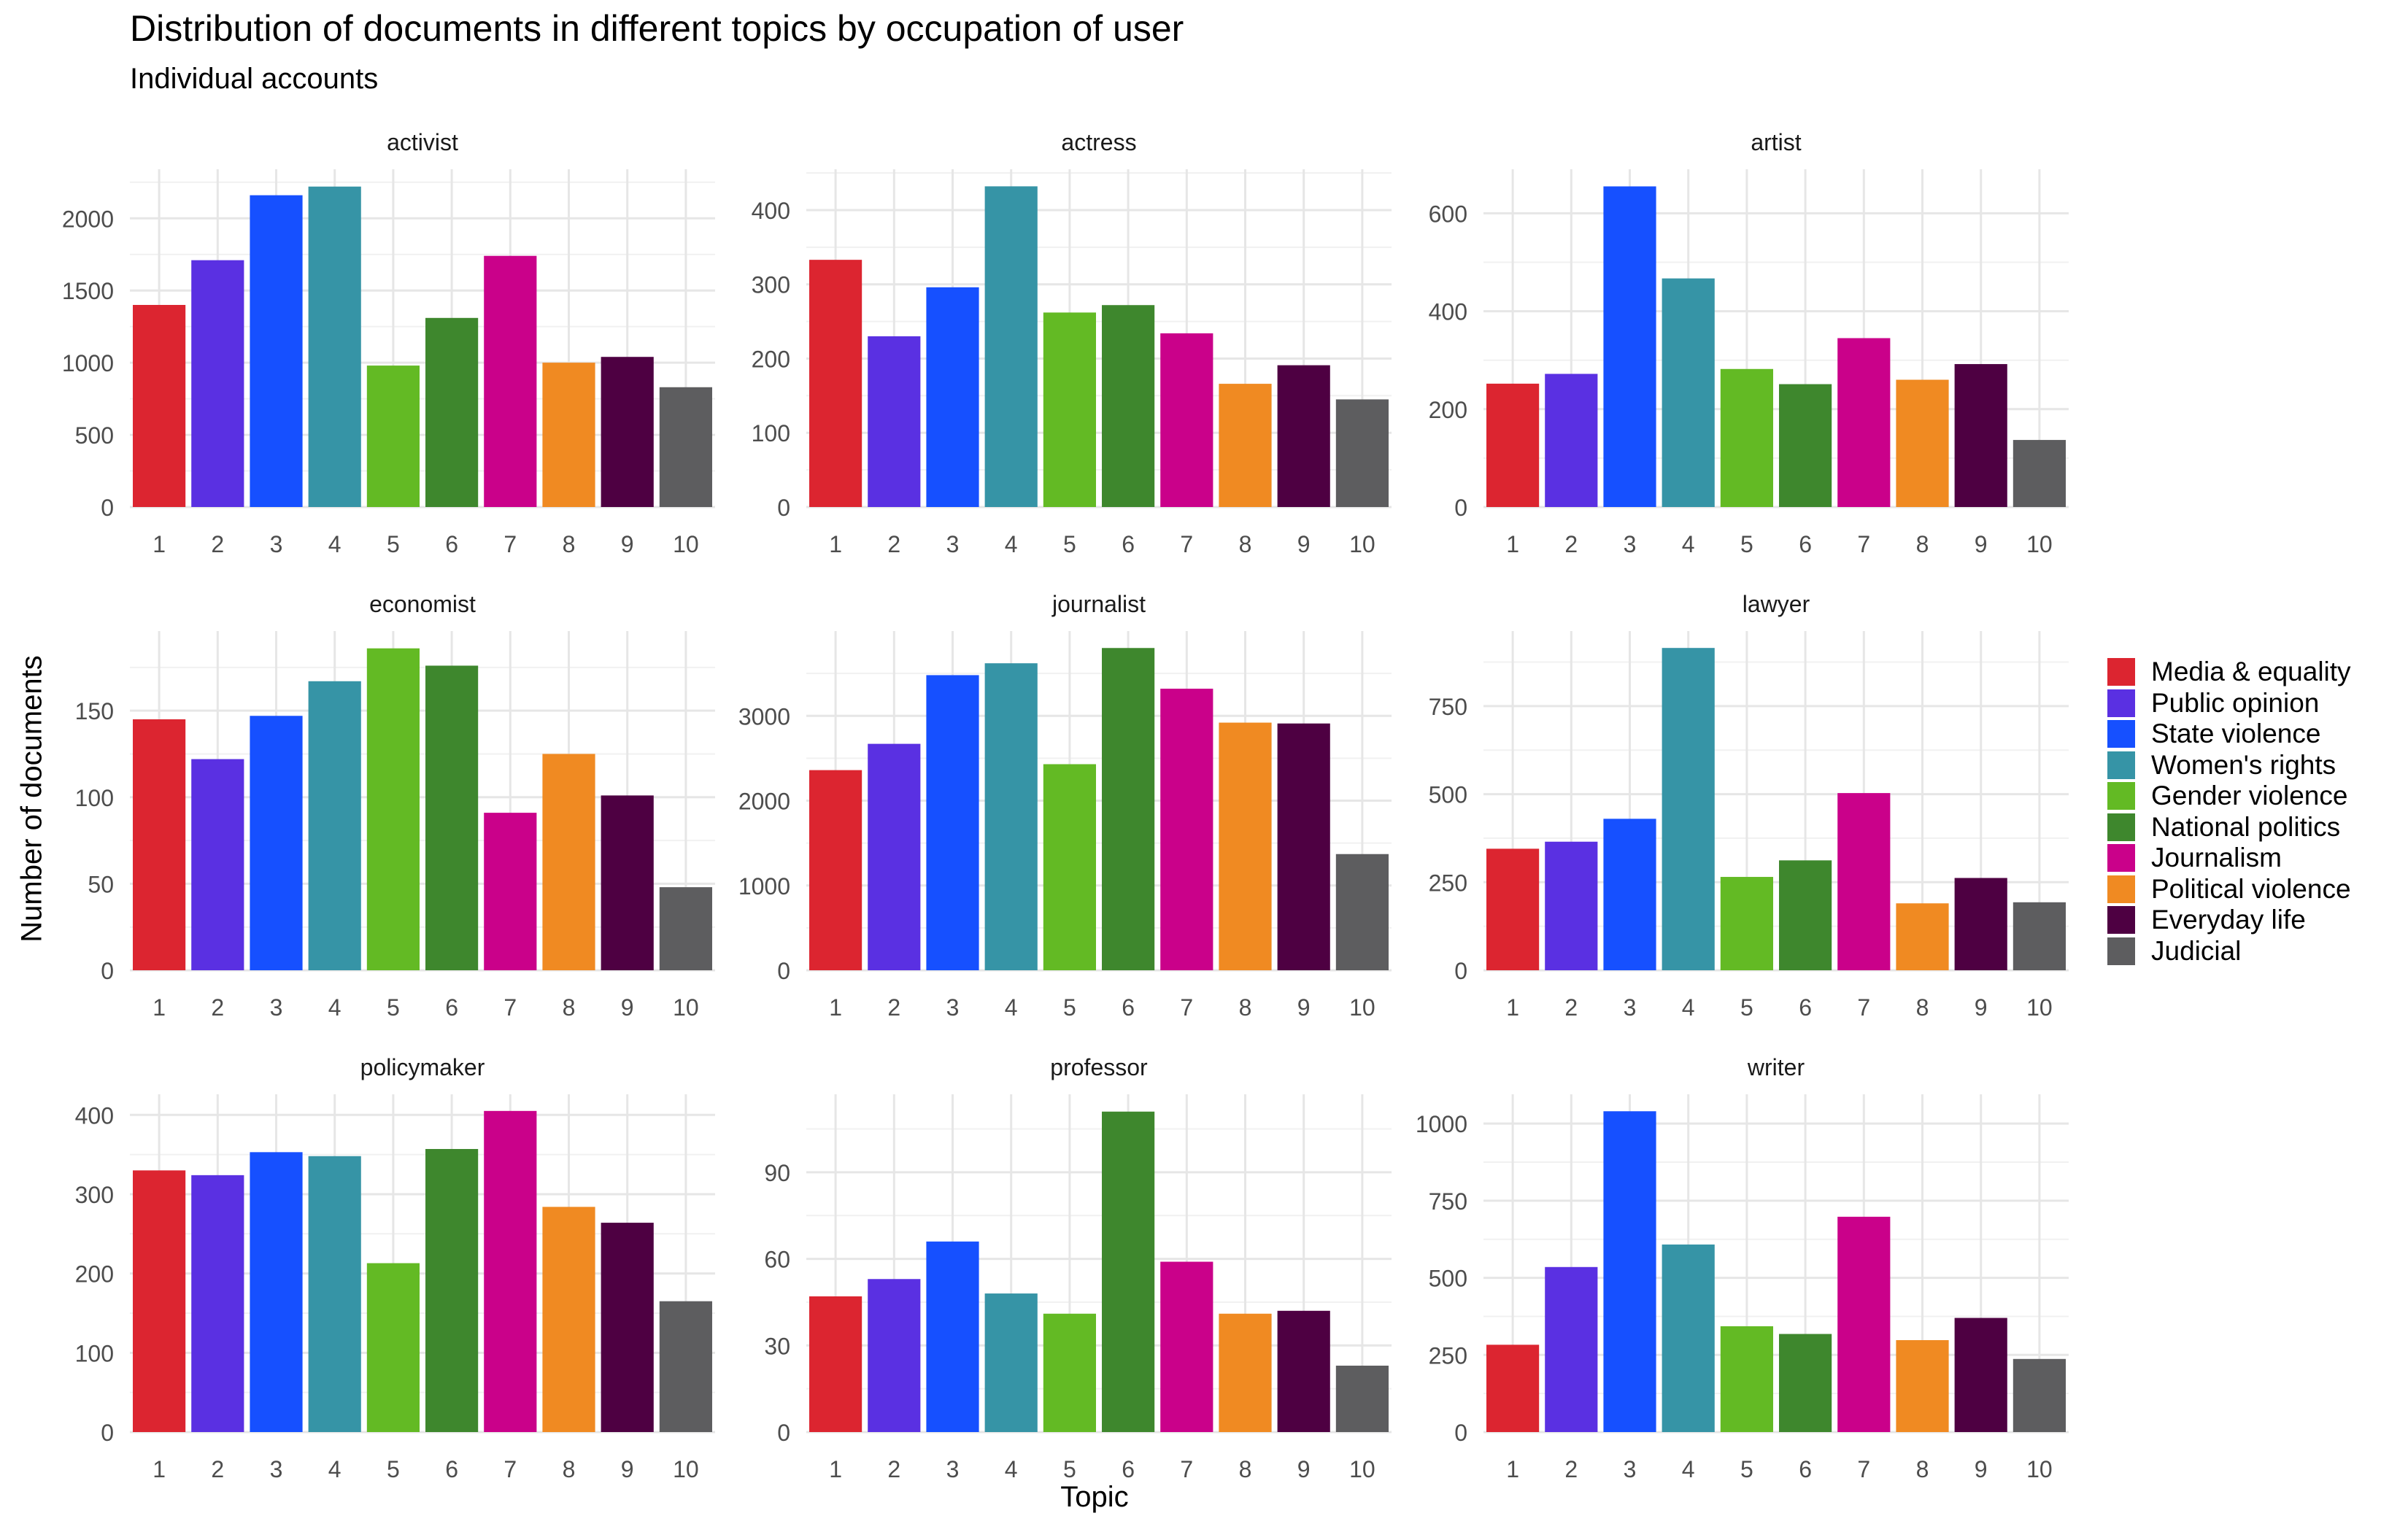 The height and width of the screenshot is (1532, 2408). What do you see at coordinates (1094, 1497) in the screenshot?
I see `x-axis-label: Topic` at bounding box center [1094, 1497].